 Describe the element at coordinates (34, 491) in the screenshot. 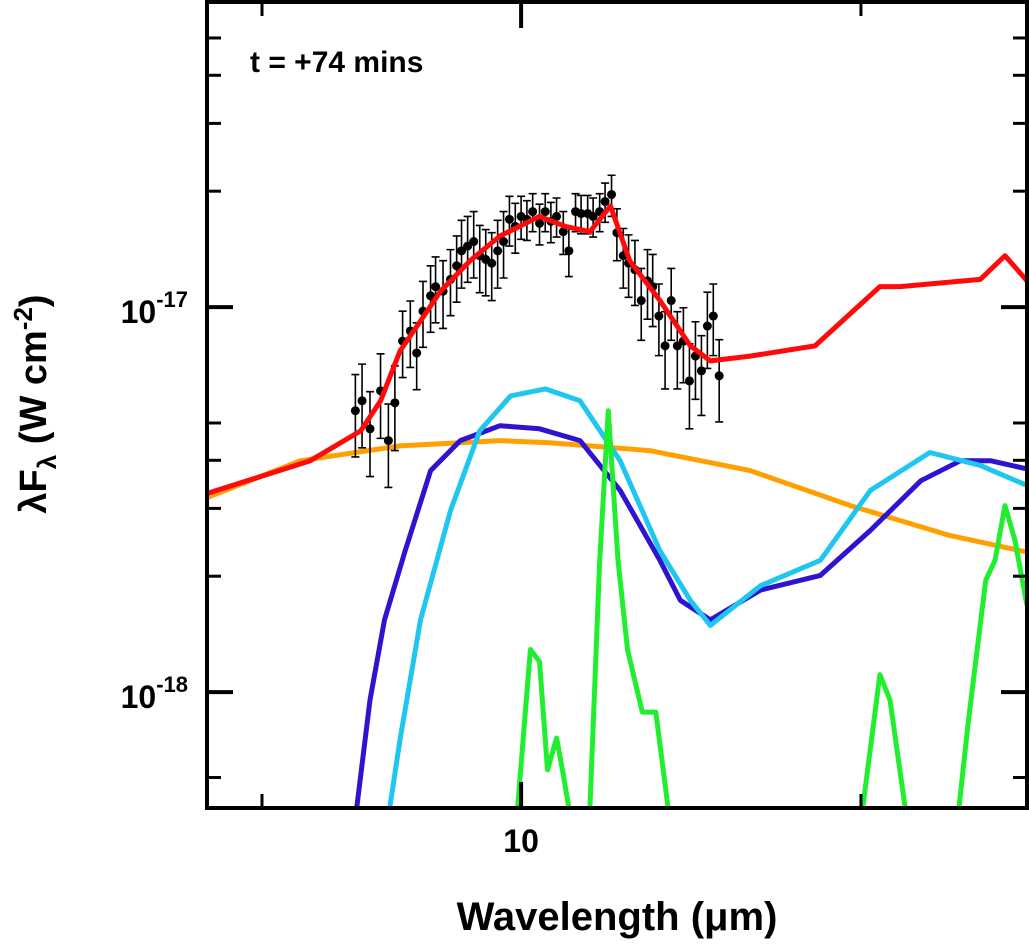

I see `y-axis-label-part: λF` at that location.